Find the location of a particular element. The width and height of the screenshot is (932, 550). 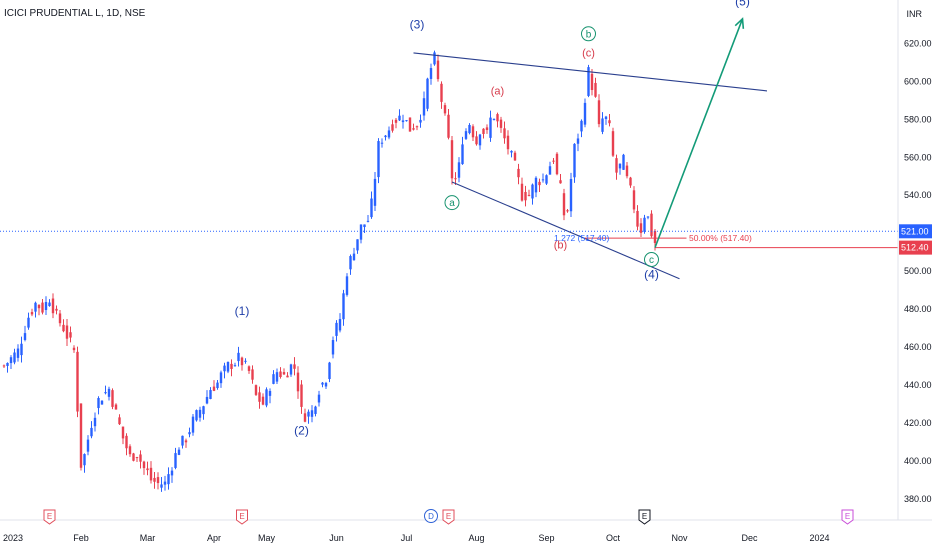

x-tick-label: Sep is located at coordinates (546, 538).